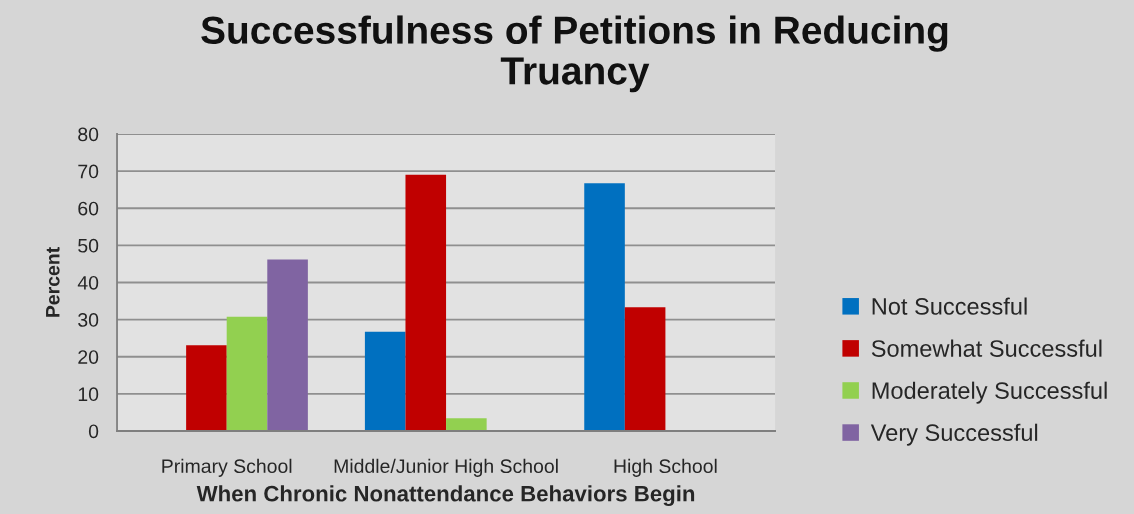 Image resolution: width=1134 pixels, height=514 pixels. I want to click on y-tick-label: 40, so click(88, 282).